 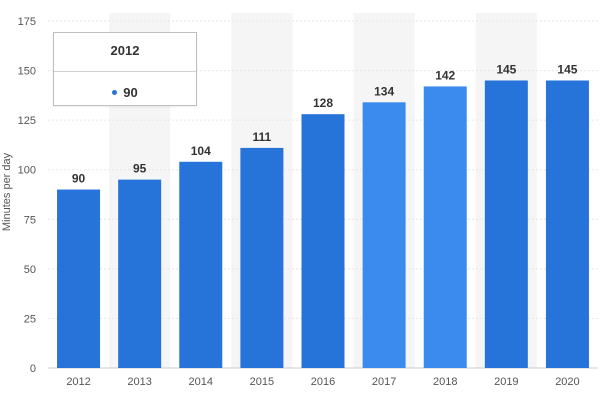 What do you see at coordinates (140, 169) in the screenshot?
I see `data-label: 95` at bounding box center [140, 169].